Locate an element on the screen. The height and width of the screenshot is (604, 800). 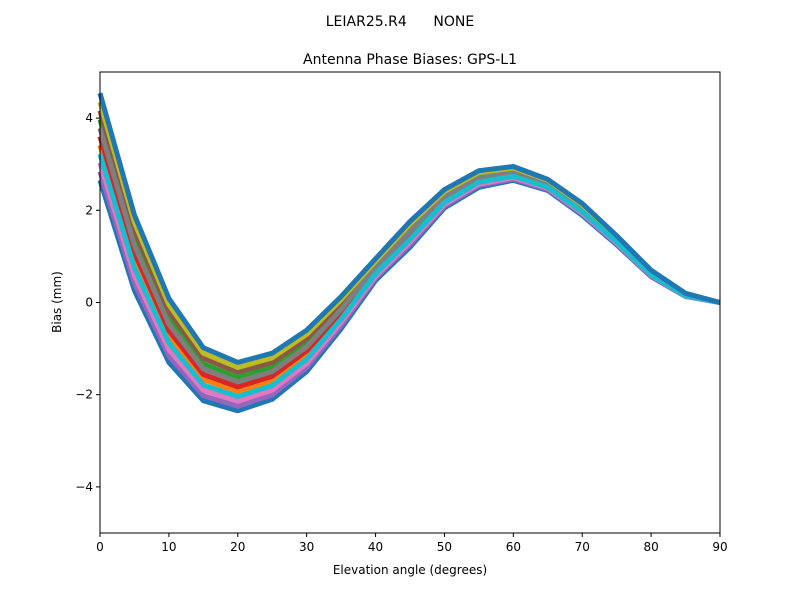
y-axis-label: Bias (mm) is located at coordinates (57, 302).